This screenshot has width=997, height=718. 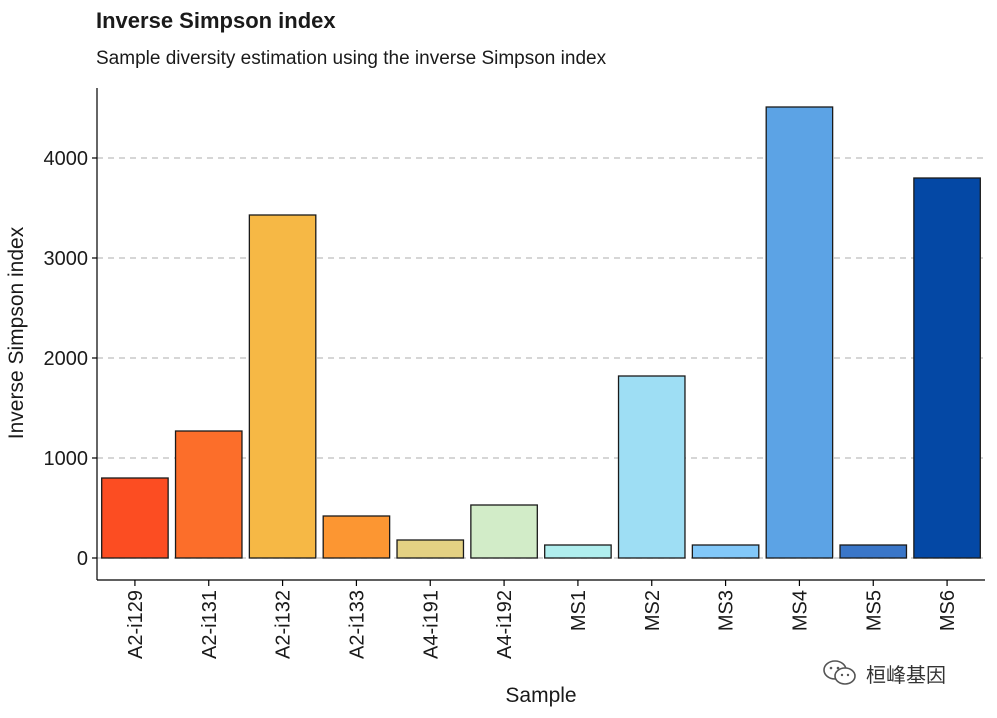 What do you see at coordinates (579, 610) in the screenshot?
I see `x-tick-label-MS1: MS1` at bounding box center [579, 610].